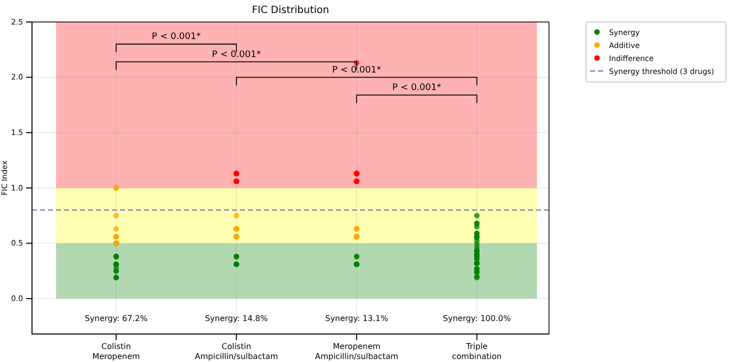  Describe the element at coordinates (477, 318) in the screenshot. I see `annotation: Synergy: 100.0%` at that location.